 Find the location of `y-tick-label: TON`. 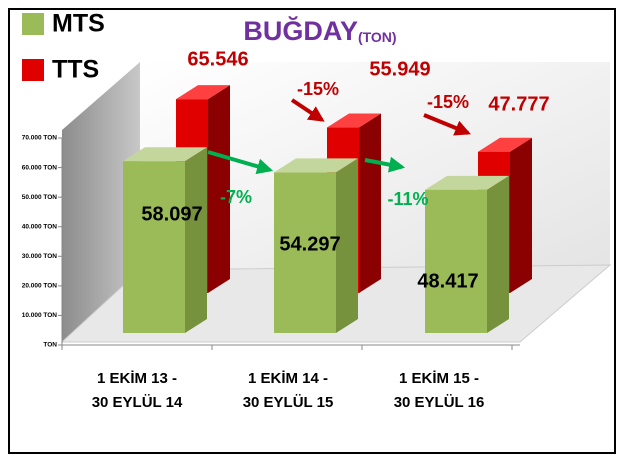

y-tick-label: TON is located at coordinates (50, 345).